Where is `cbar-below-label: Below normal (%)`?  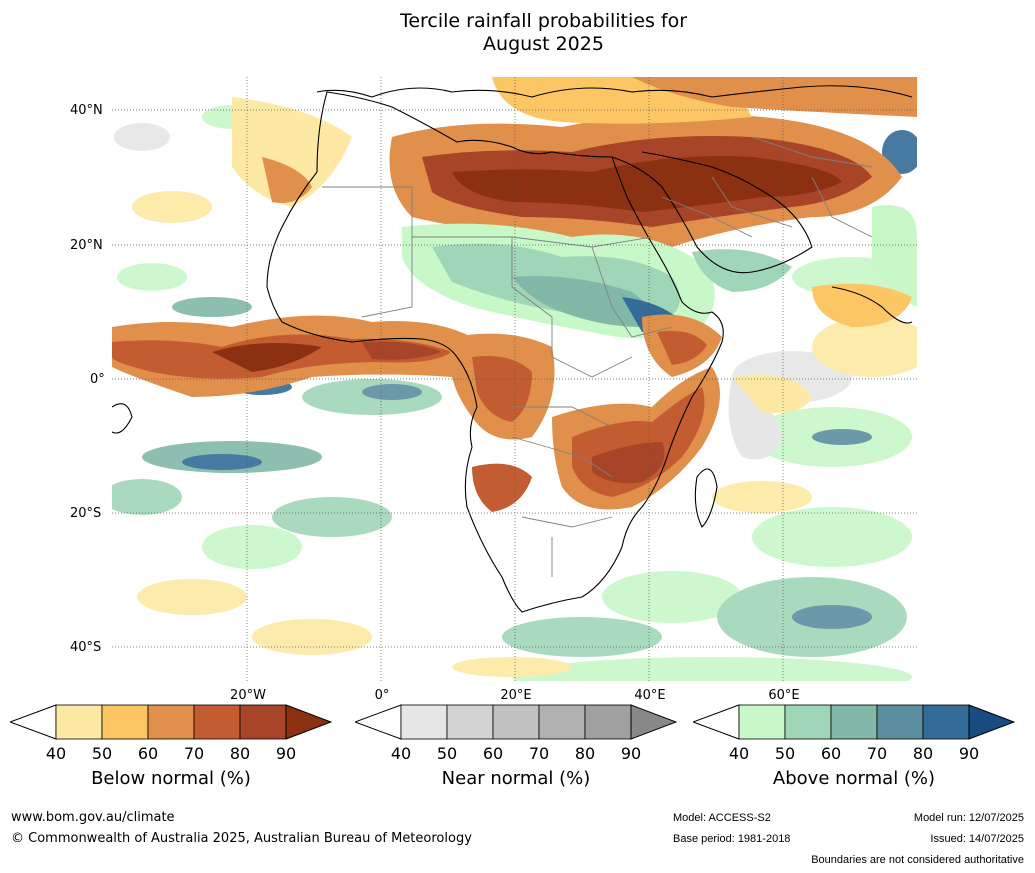
cbar-below-label: Below normal (%) is located at coordinates (171, 778).